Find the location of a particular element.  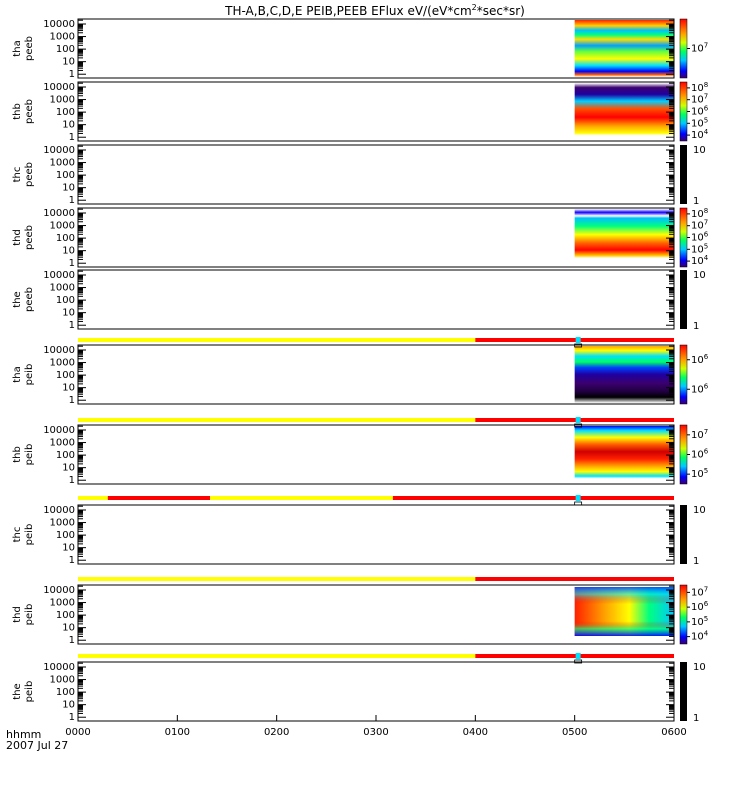

spectrogram-data-overlay is located at coordinates (624, 611).